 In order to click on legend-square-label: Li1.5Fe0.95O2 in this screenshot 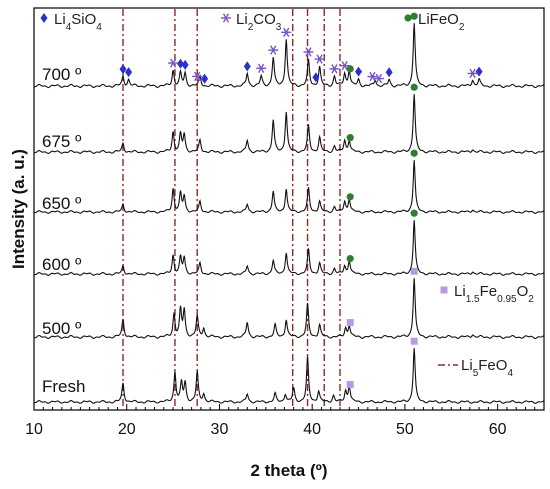, I will do `click(494, 294)`.